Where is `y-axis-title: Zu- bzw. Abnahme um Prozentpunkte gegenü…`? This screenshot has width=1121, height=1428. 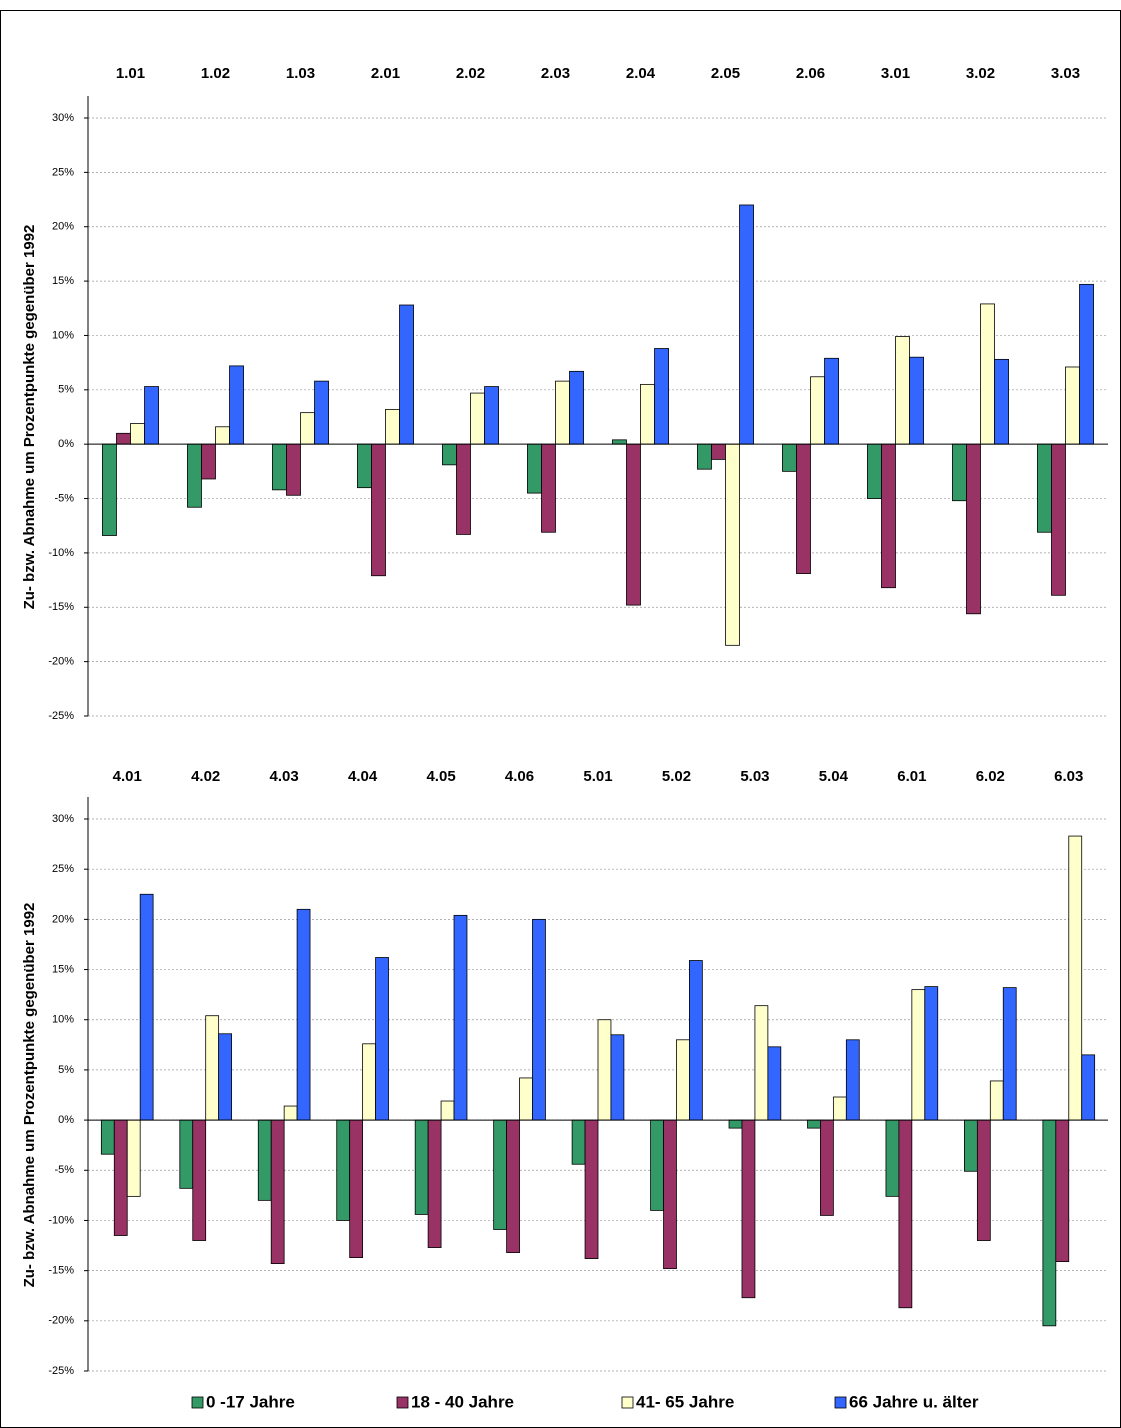
y-axis-title: Zu- bzw. Abnahme um Prozentpunkte gegenü… is located at coordinates (29, 1095).